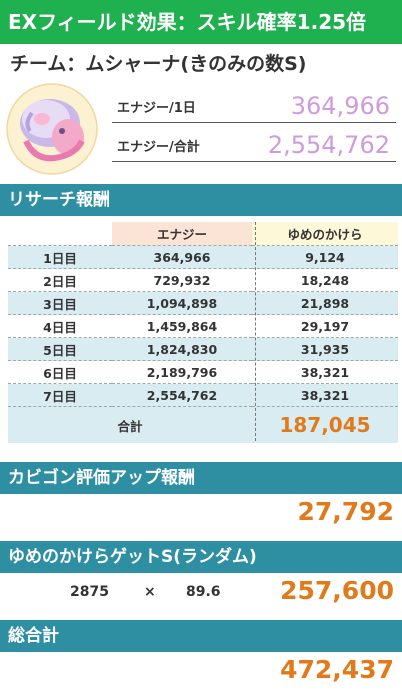 This screenshot has height=696, width=402. I want to click on table-total-row: 合計 187,045, so click(203, 424).